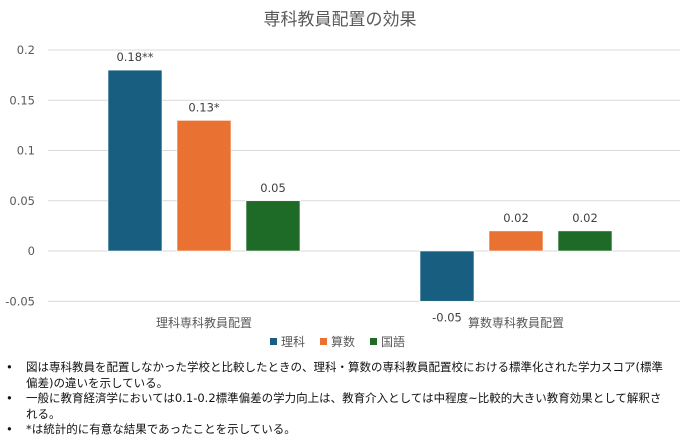 This screenshot has width=680, height=445. Describe the element at coordinates (204, 322) in the screenshot. I see `category-label: 理科専科教員配置` at that location.